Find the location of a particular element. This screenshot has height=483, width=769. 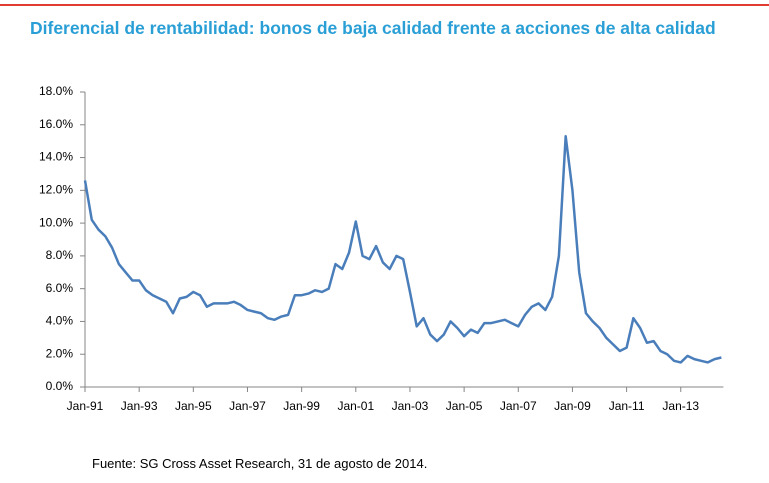

y-tick-label: 18.0% is located at coordinates (56, 91).